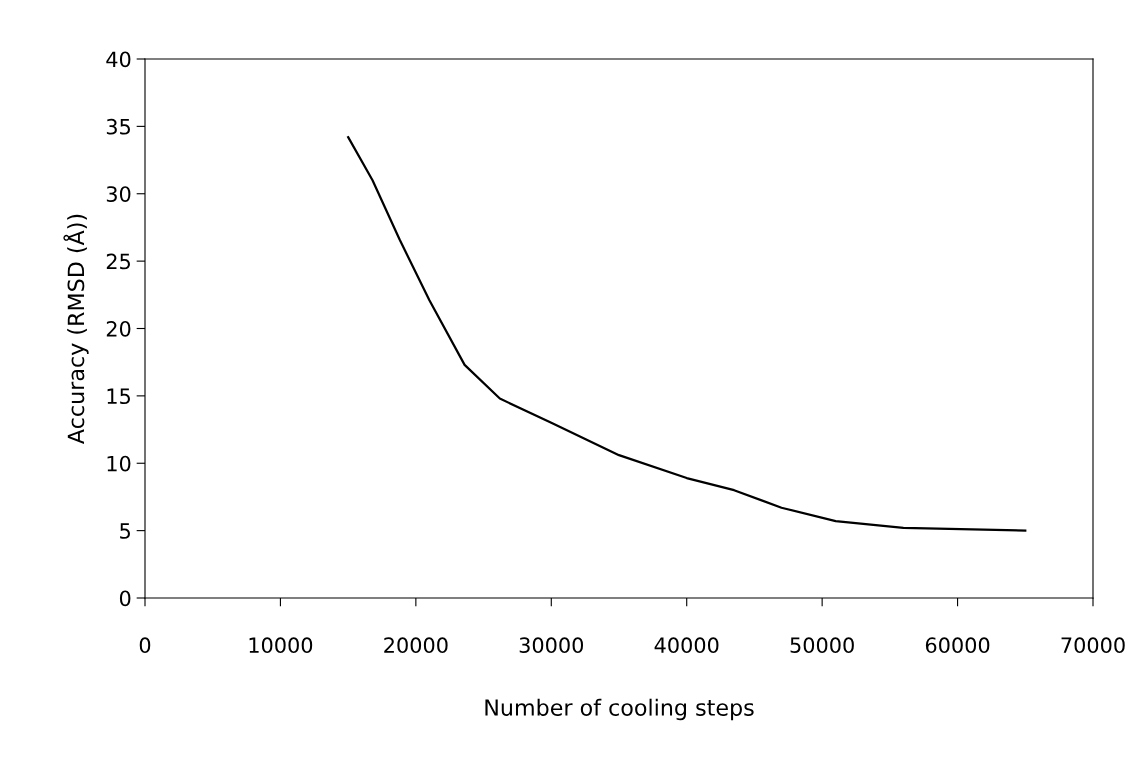  I want to click on x-tick-label: 40000, so click(686, 645).